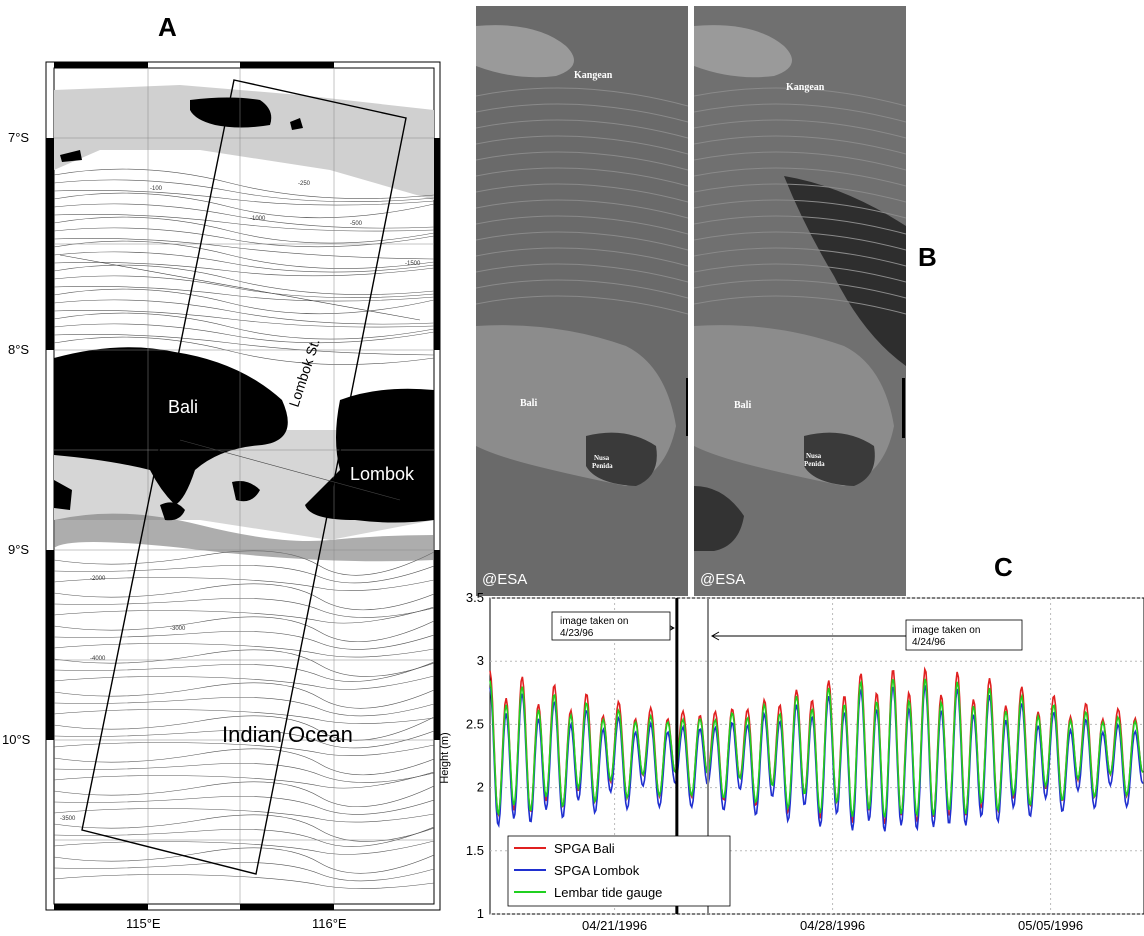  I want to click on x-tick-label: 04/21/1996, so click(614, 925).